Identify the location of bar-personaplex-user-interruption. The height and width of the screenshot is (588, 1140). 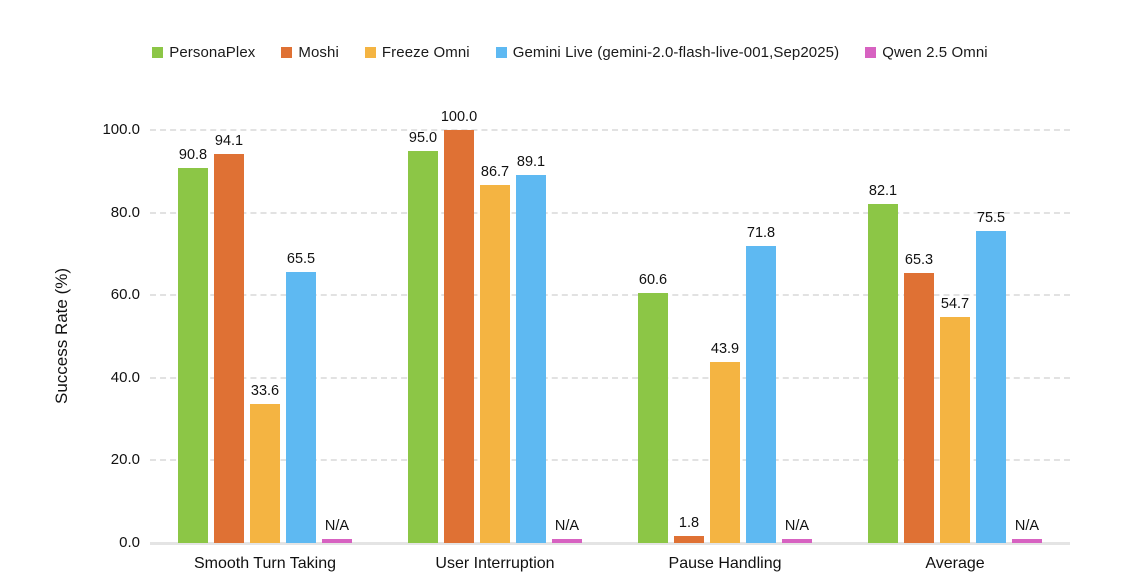
(423, 346).